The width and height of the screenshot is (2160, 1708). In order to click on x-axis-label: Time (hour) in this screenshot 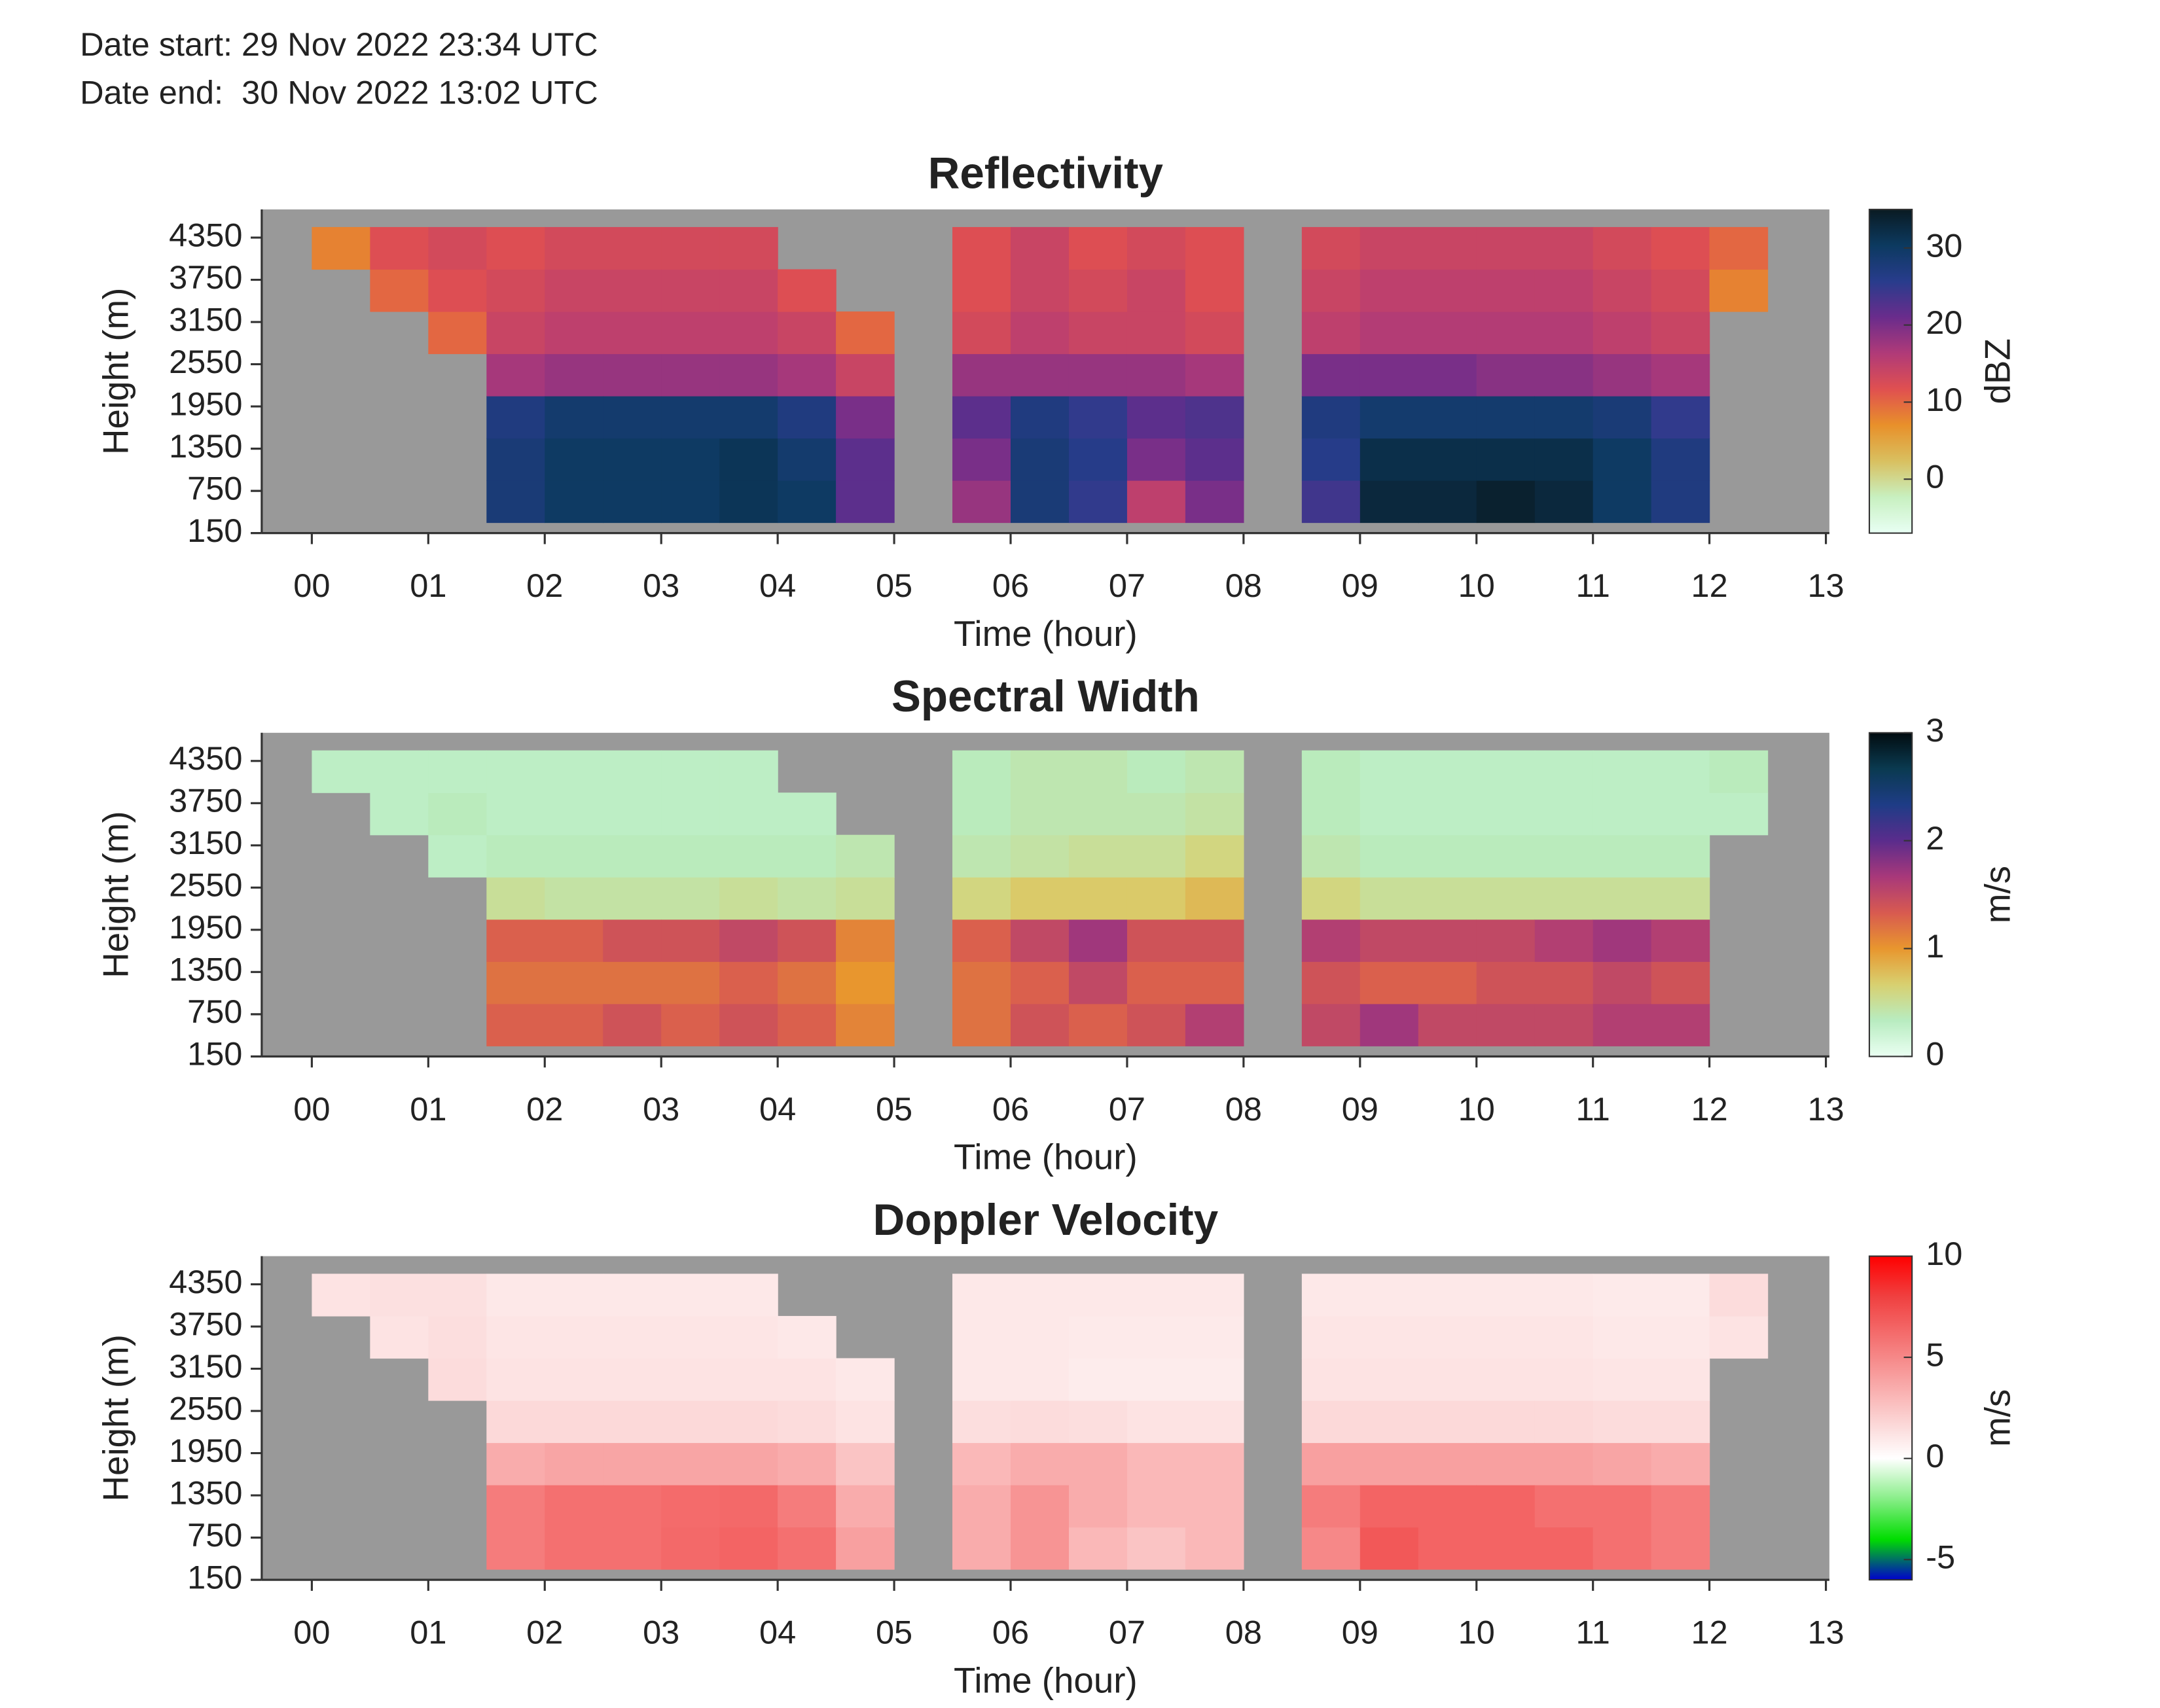, I will do `click(1046, 634)`.